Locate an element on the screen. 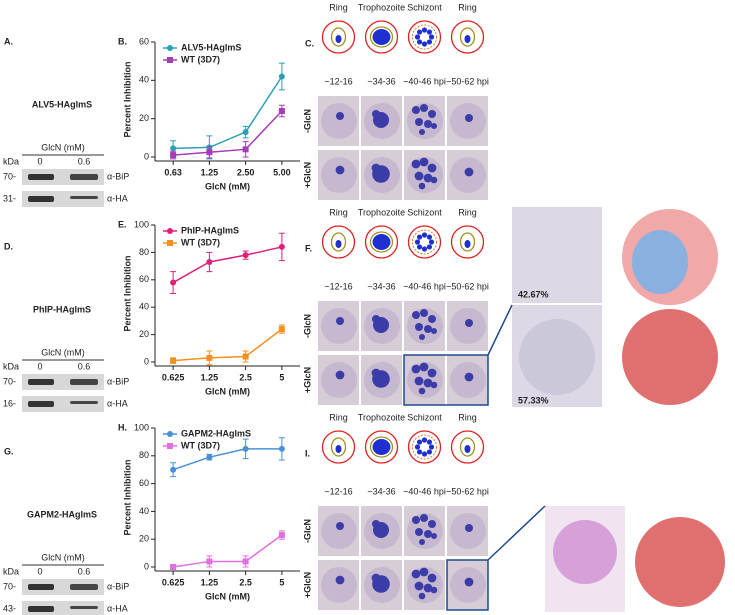 The image size is (735, 615). legend-label: PhIP-HAglmS is located at coordinates (210, 230).